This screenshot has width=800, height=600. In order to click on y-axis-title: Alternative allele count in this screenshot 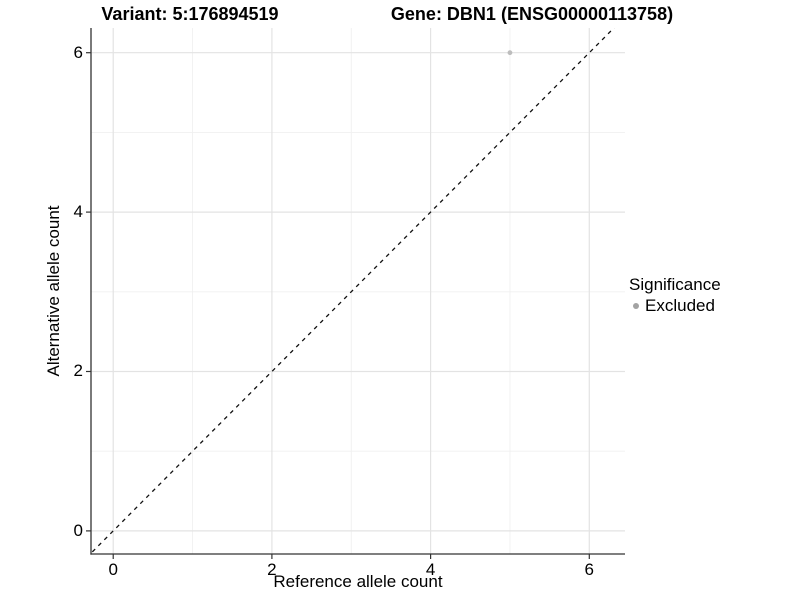, I will do `click(53, 291)`.